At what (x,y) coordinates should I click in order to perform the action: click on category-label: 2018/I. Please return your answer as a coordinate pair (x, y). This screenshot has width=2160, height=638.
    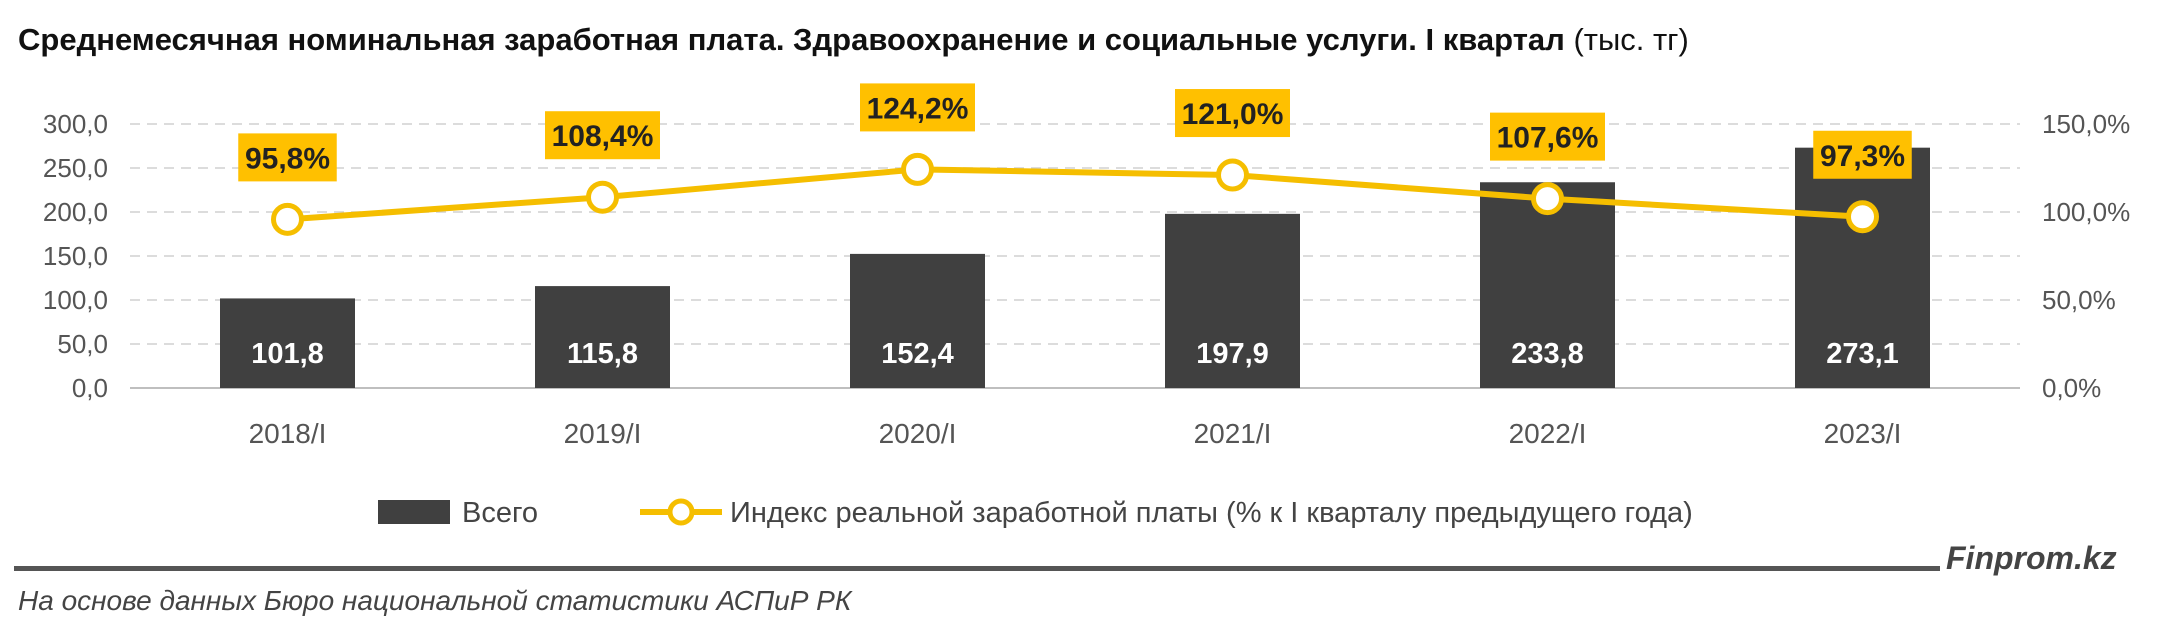
    Looking at the image, I should click on (288, 433).